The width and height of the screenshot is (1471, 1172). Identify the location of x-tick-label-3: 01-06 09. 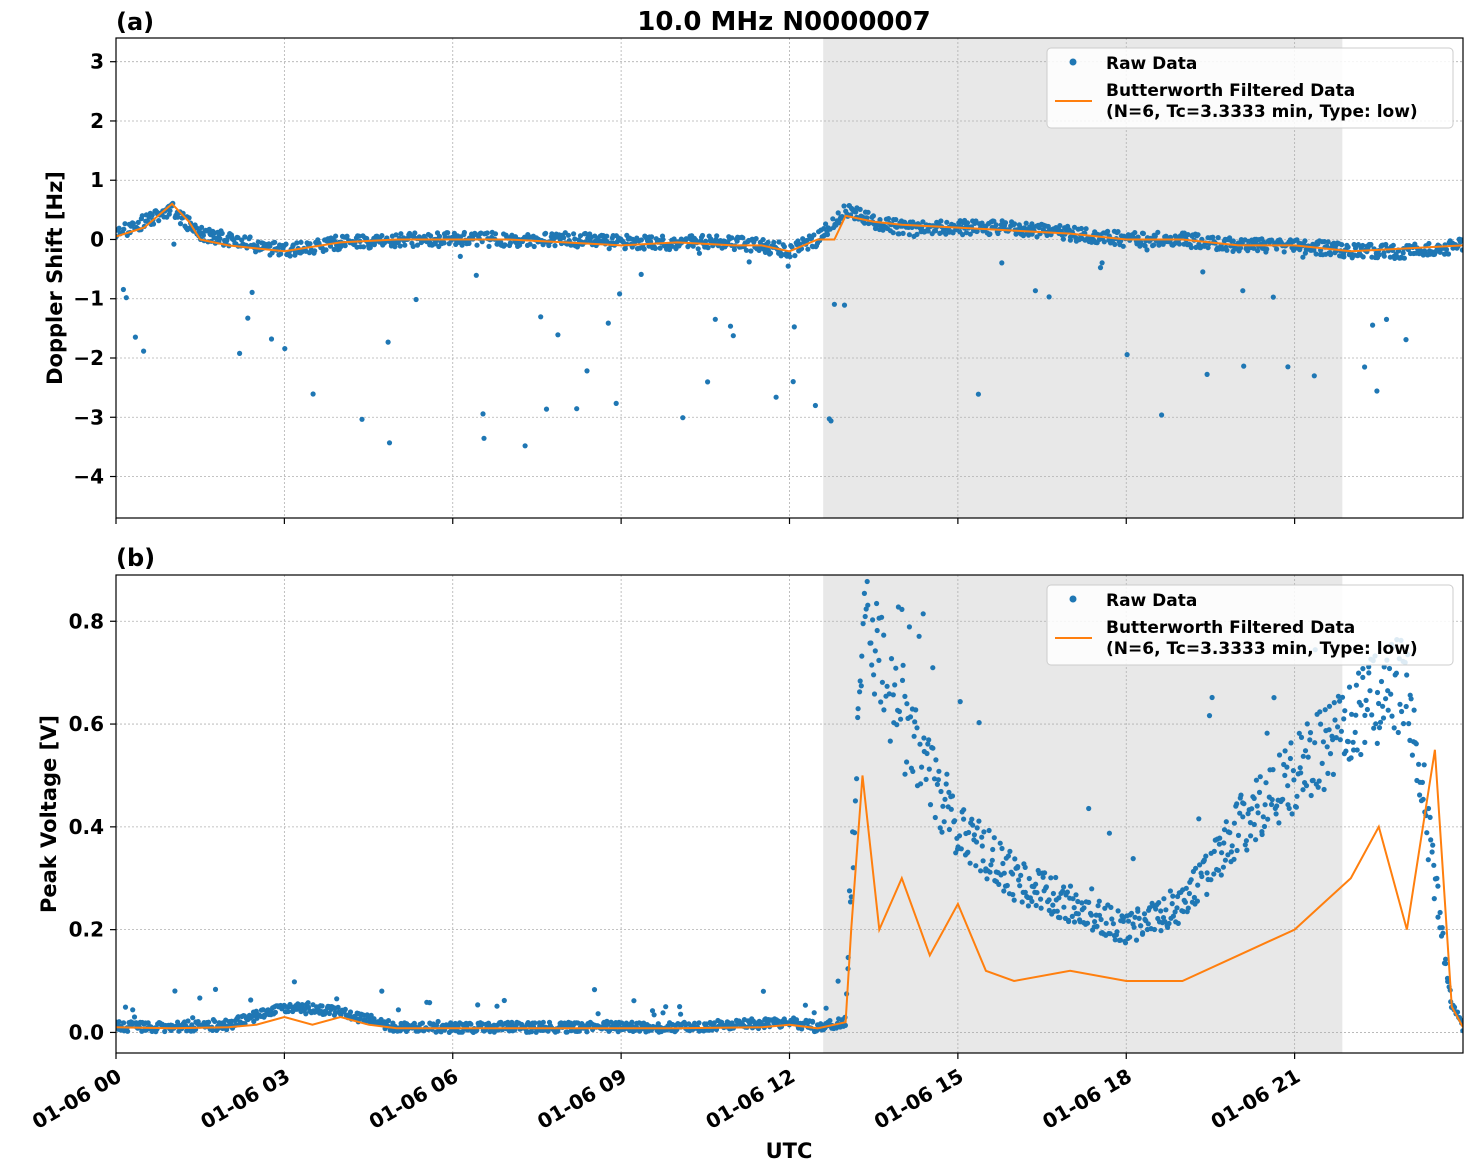
(582, 1099).